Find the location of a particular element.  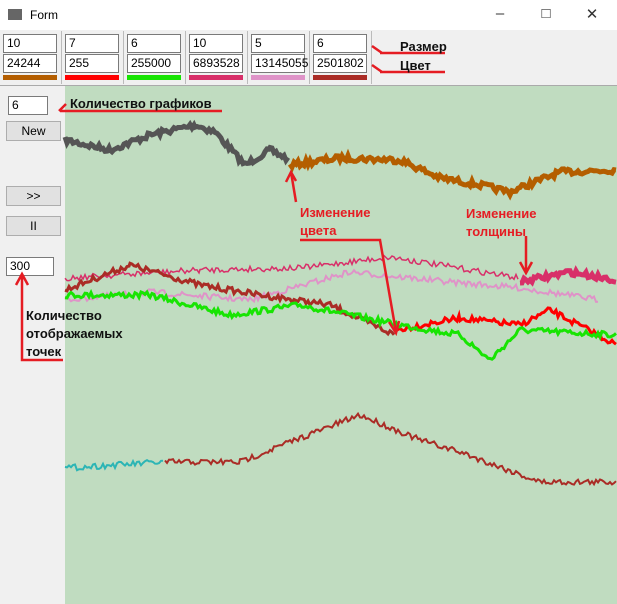

color-input: 2501802 is located at coordinates (340, 63).